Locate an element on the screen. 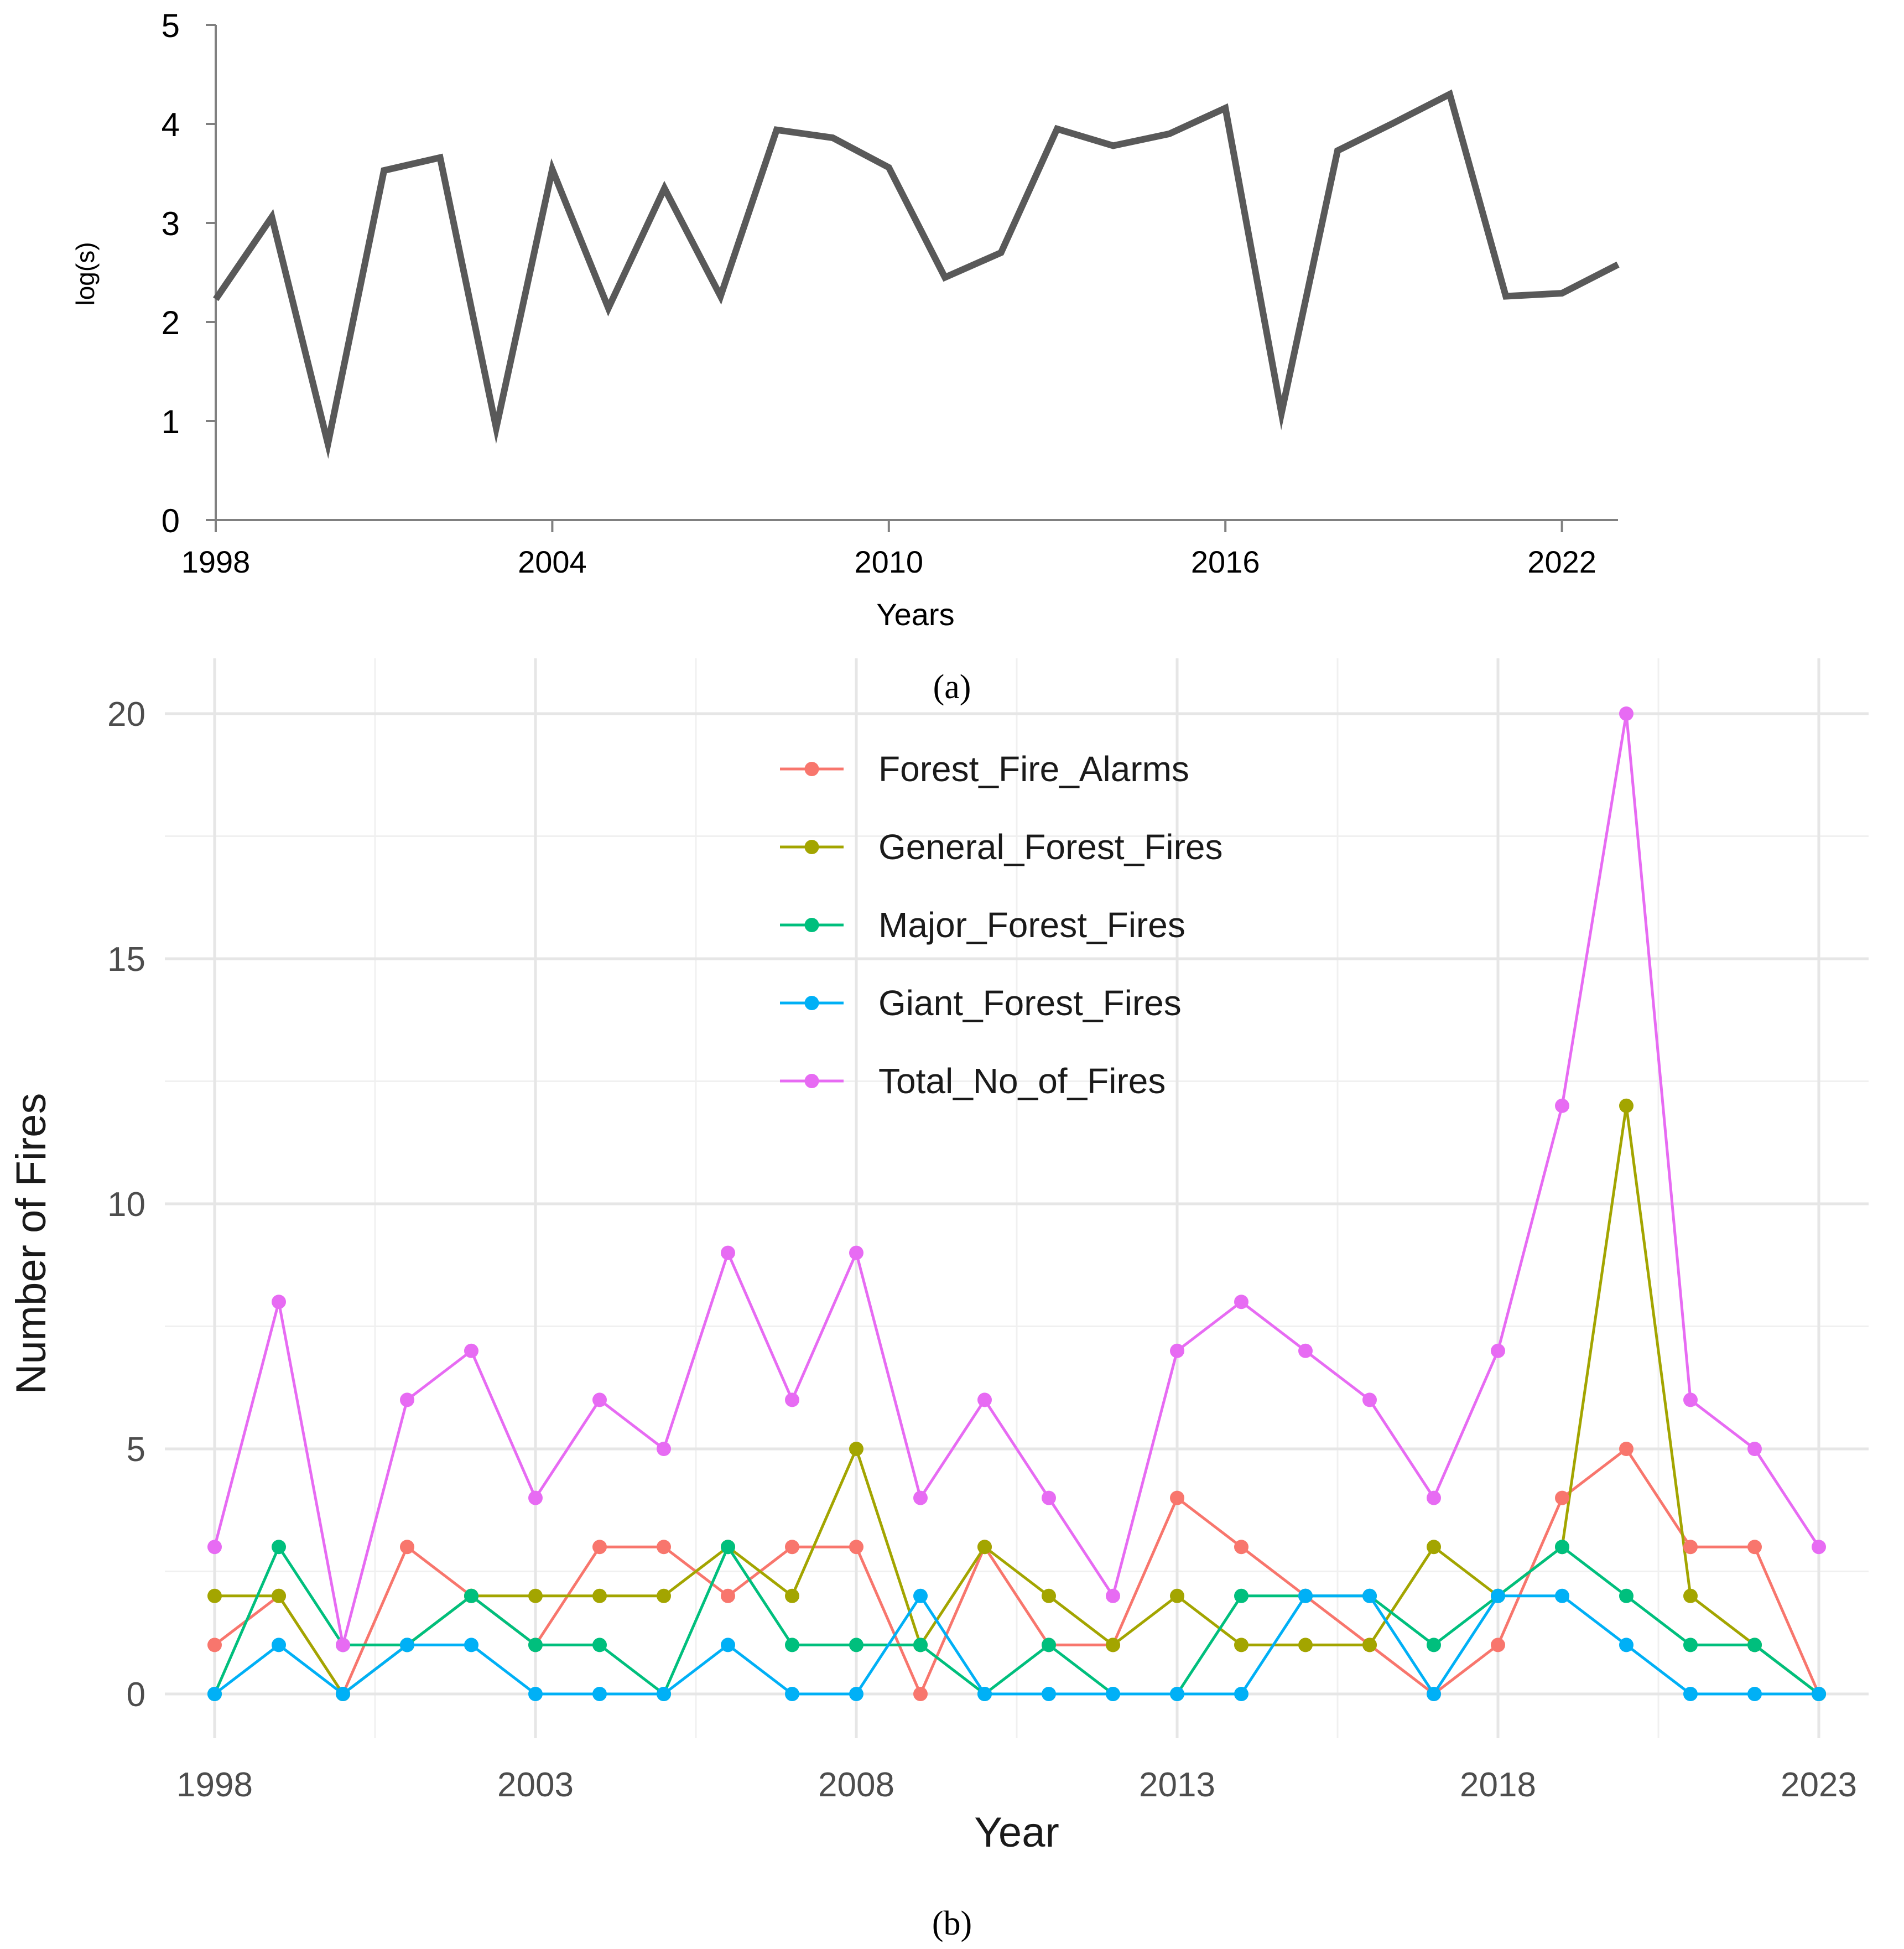 This screenshot has height=1949, width=1904. panel-a-series-line-log-s is located at coordinates (917, 274).